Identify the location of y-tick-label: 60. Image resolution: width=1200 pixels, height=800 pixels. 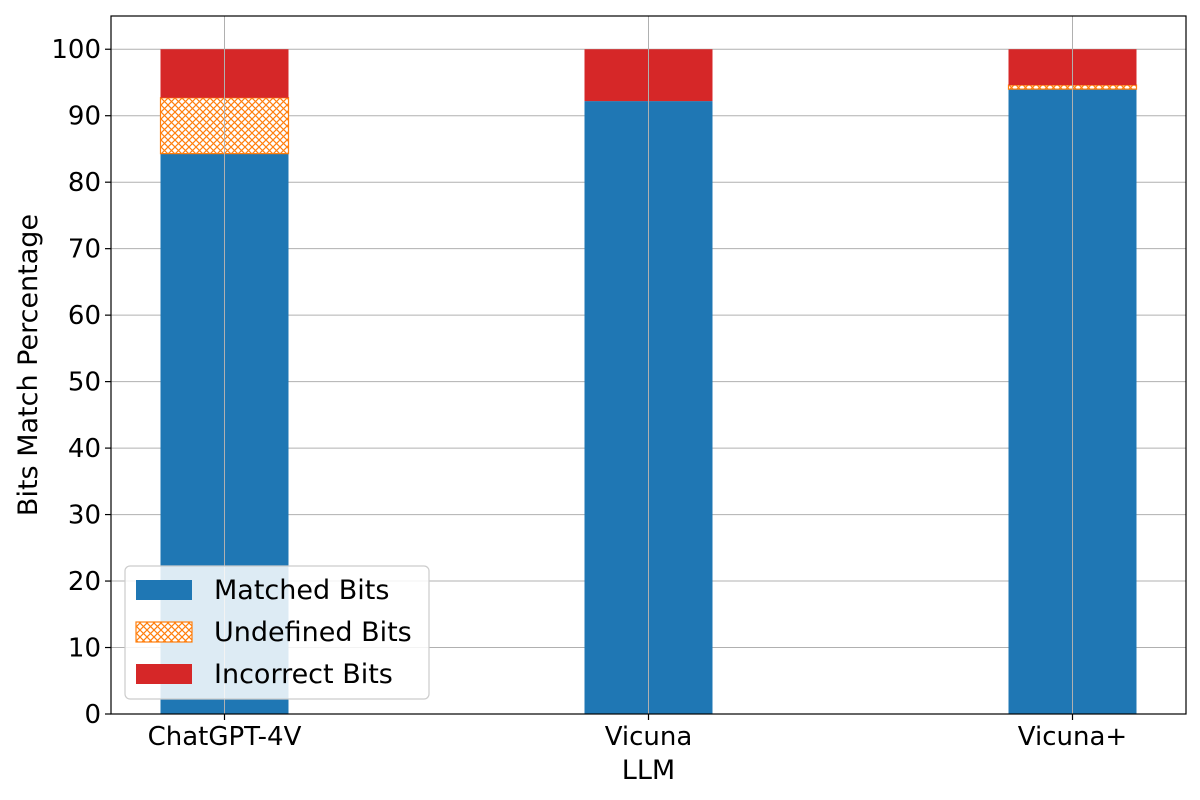
(84, 316).